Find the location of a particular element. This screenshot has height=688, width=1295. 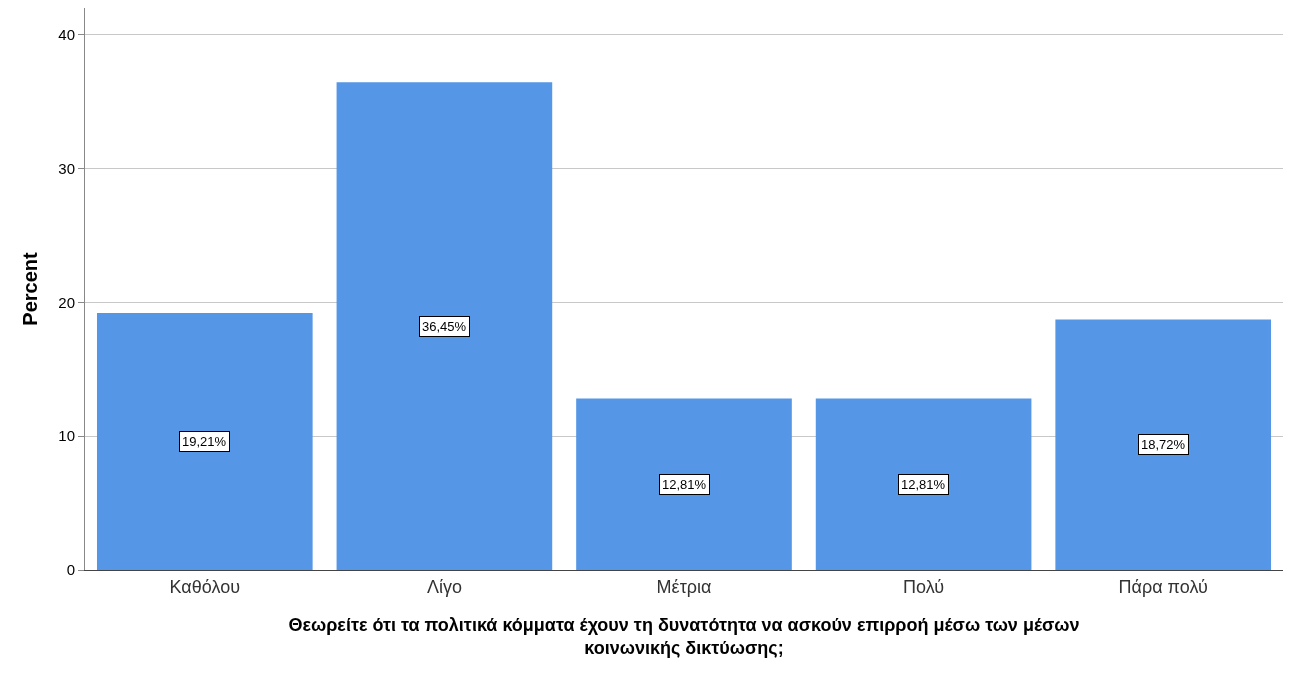

x-tick-label: Καθόλου is located at coordinates (205, 586).